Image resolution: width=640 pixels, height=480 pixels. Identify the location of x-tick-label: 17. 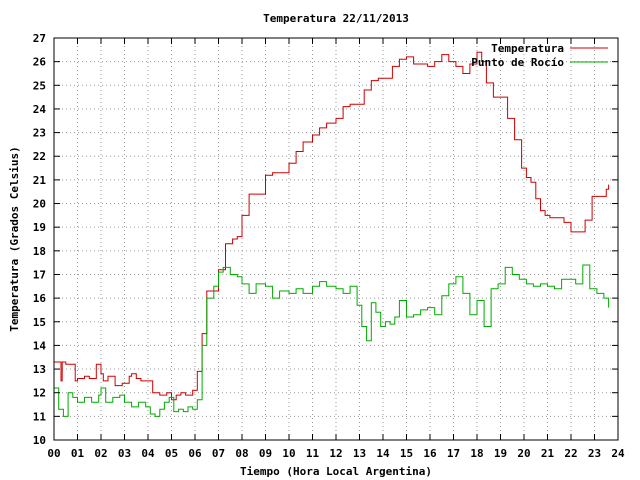
(453, 453).